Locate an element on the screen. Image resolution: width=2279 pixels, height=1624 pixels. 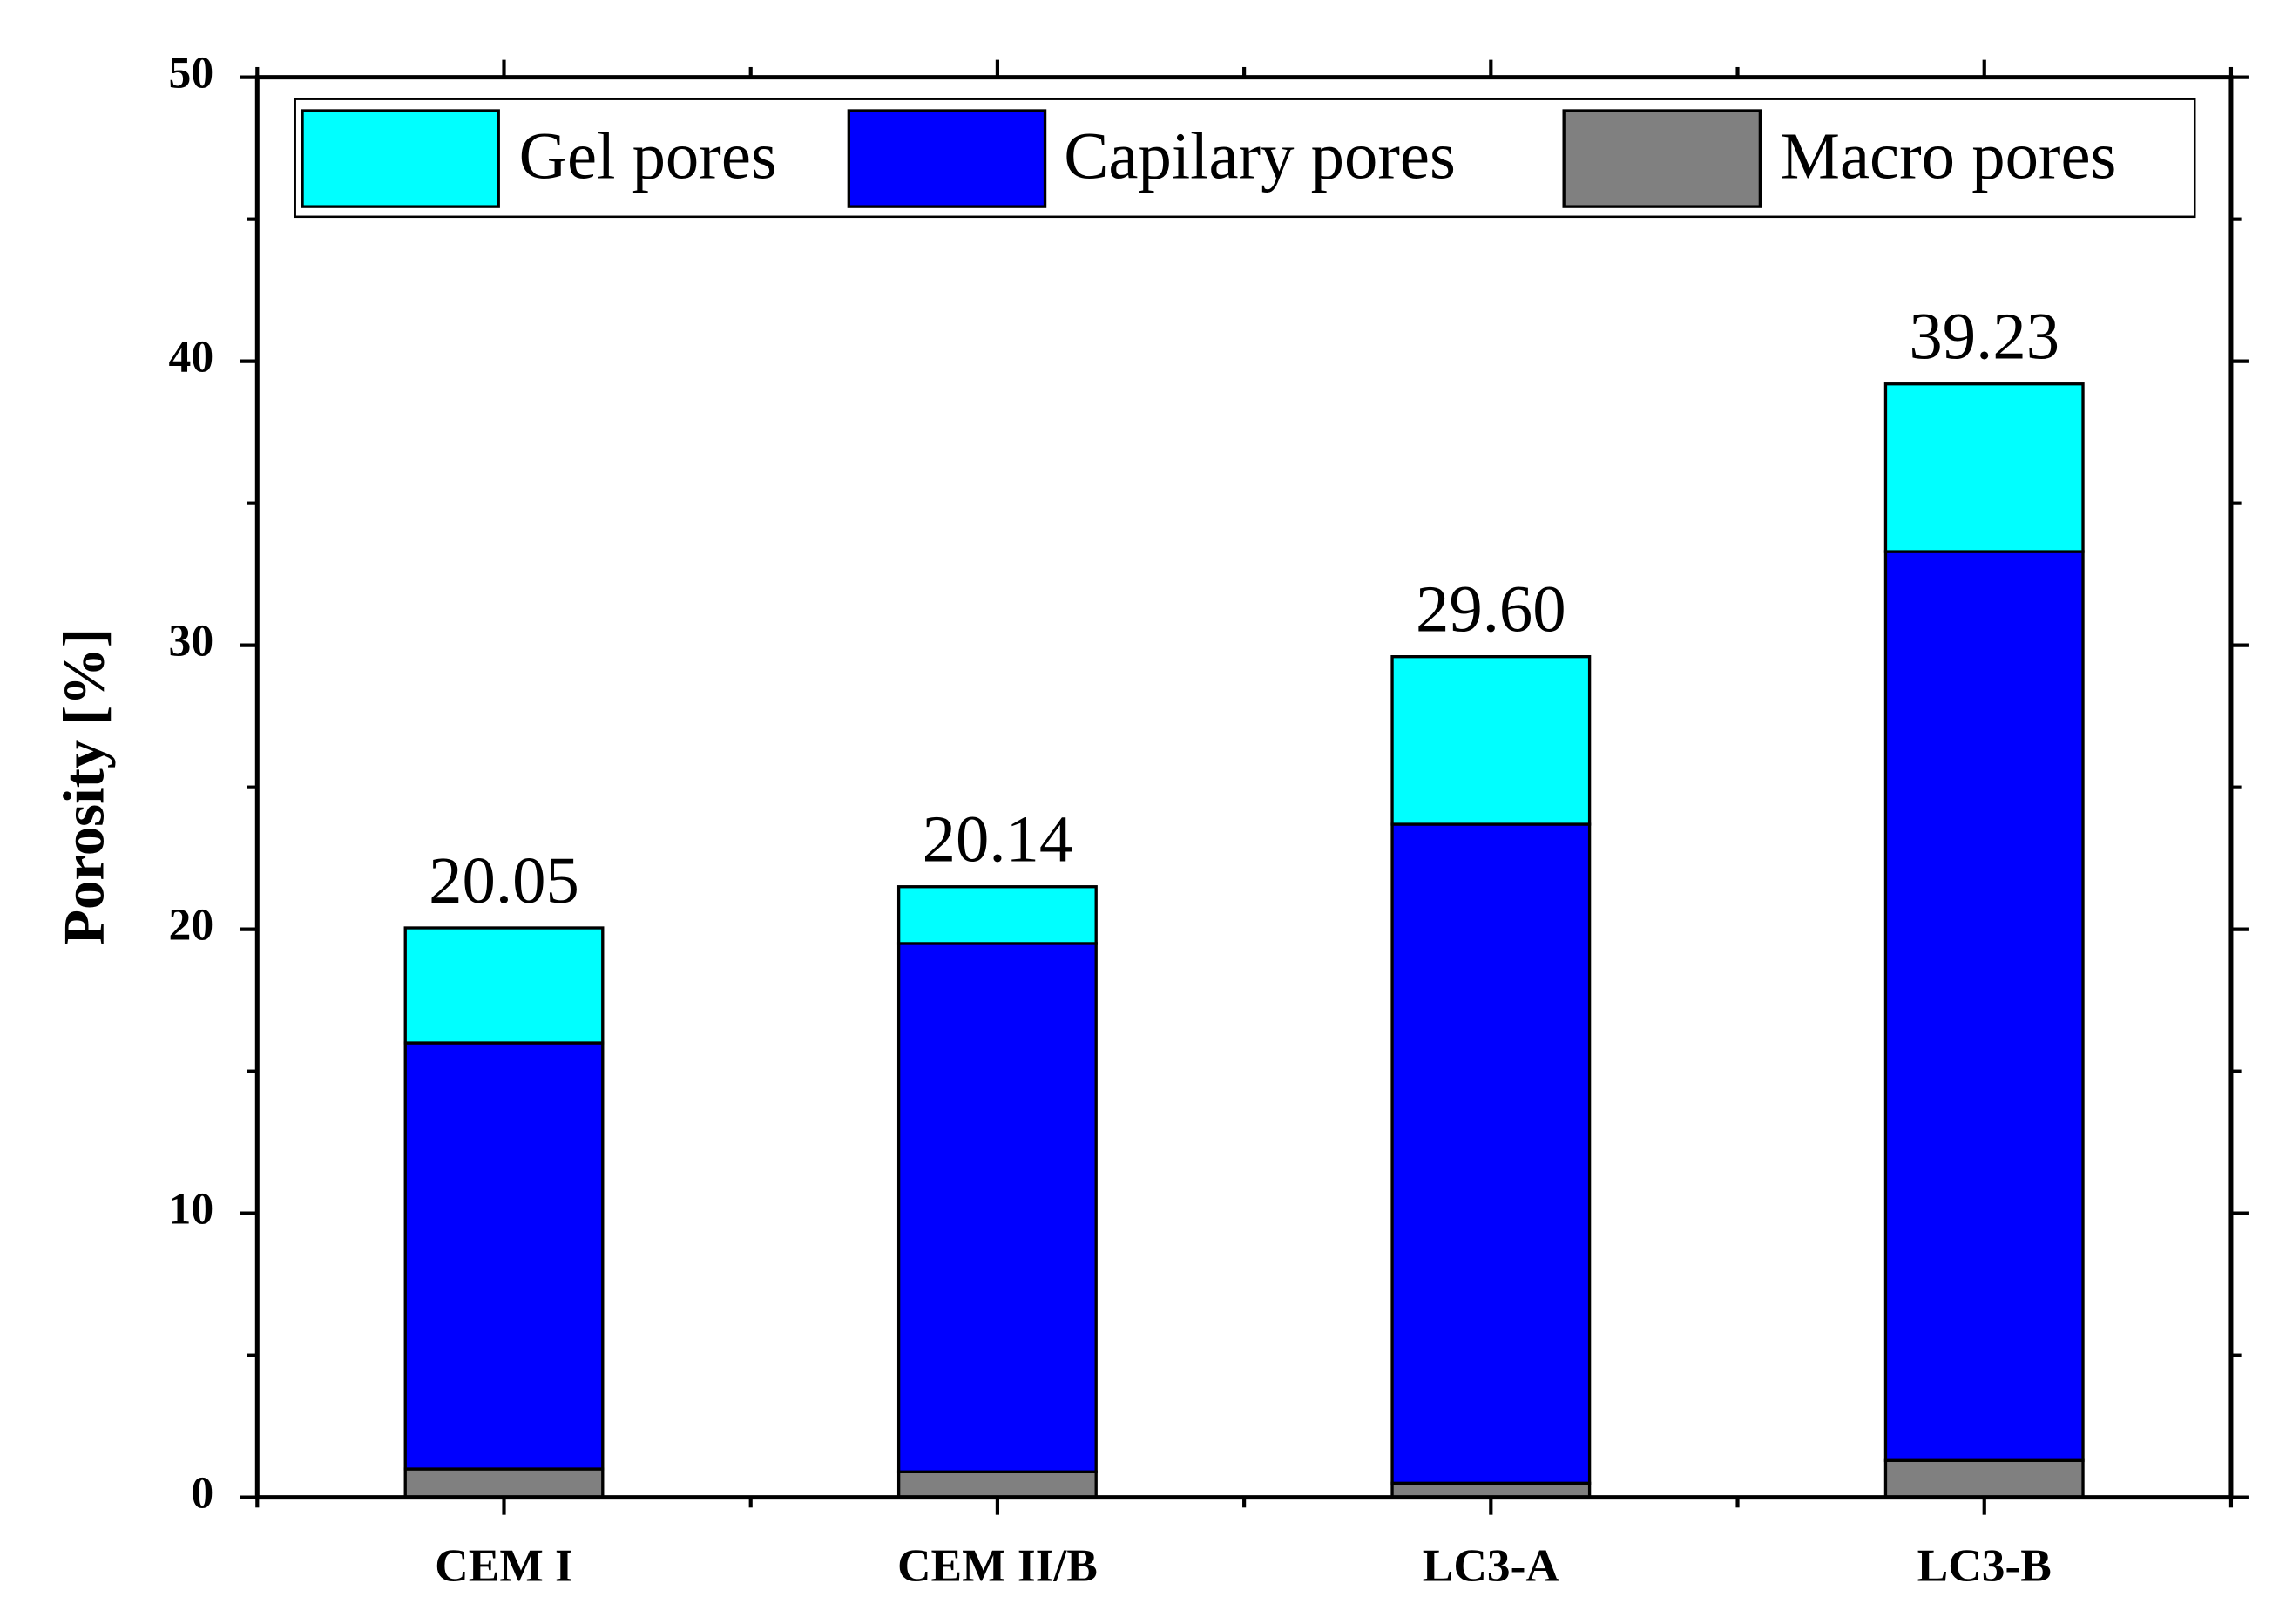
y-tick-label: 40 is located at coordinates (191, 357).